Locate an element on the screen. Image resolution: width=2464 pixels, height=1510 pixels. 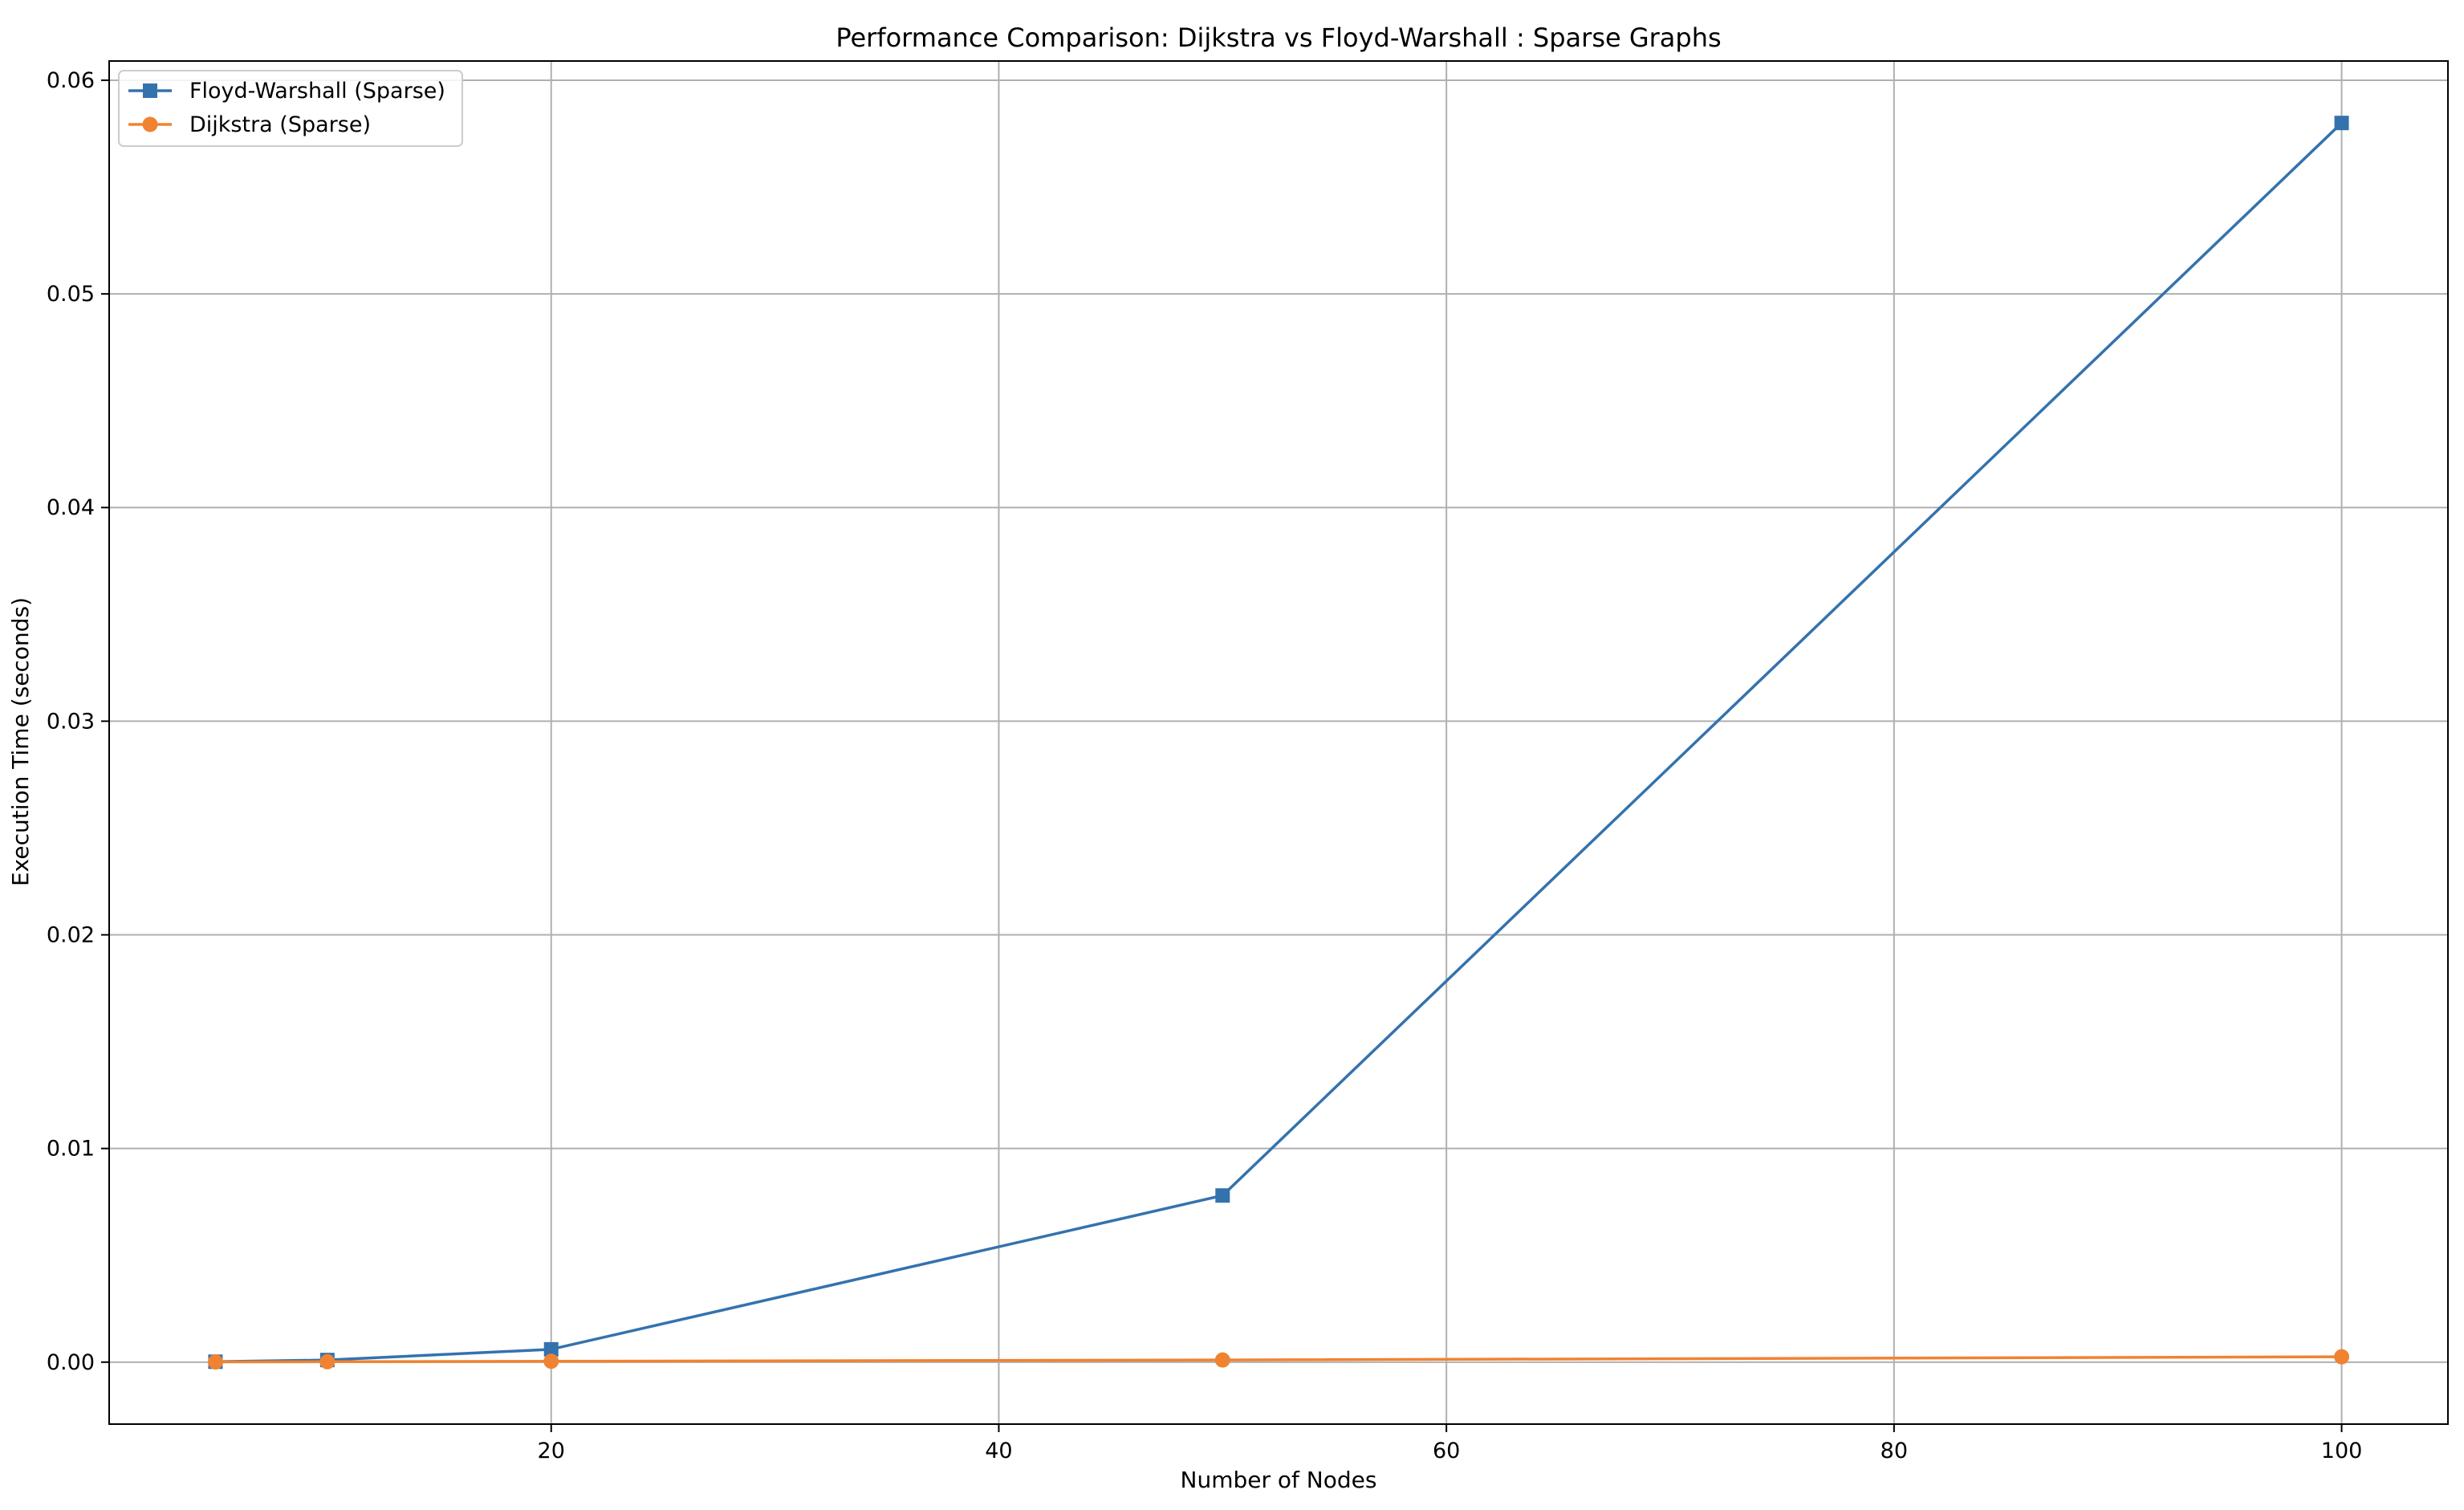
legend-label: Floyd-Warshall (Sparse) is located at coordinates (317, 91).